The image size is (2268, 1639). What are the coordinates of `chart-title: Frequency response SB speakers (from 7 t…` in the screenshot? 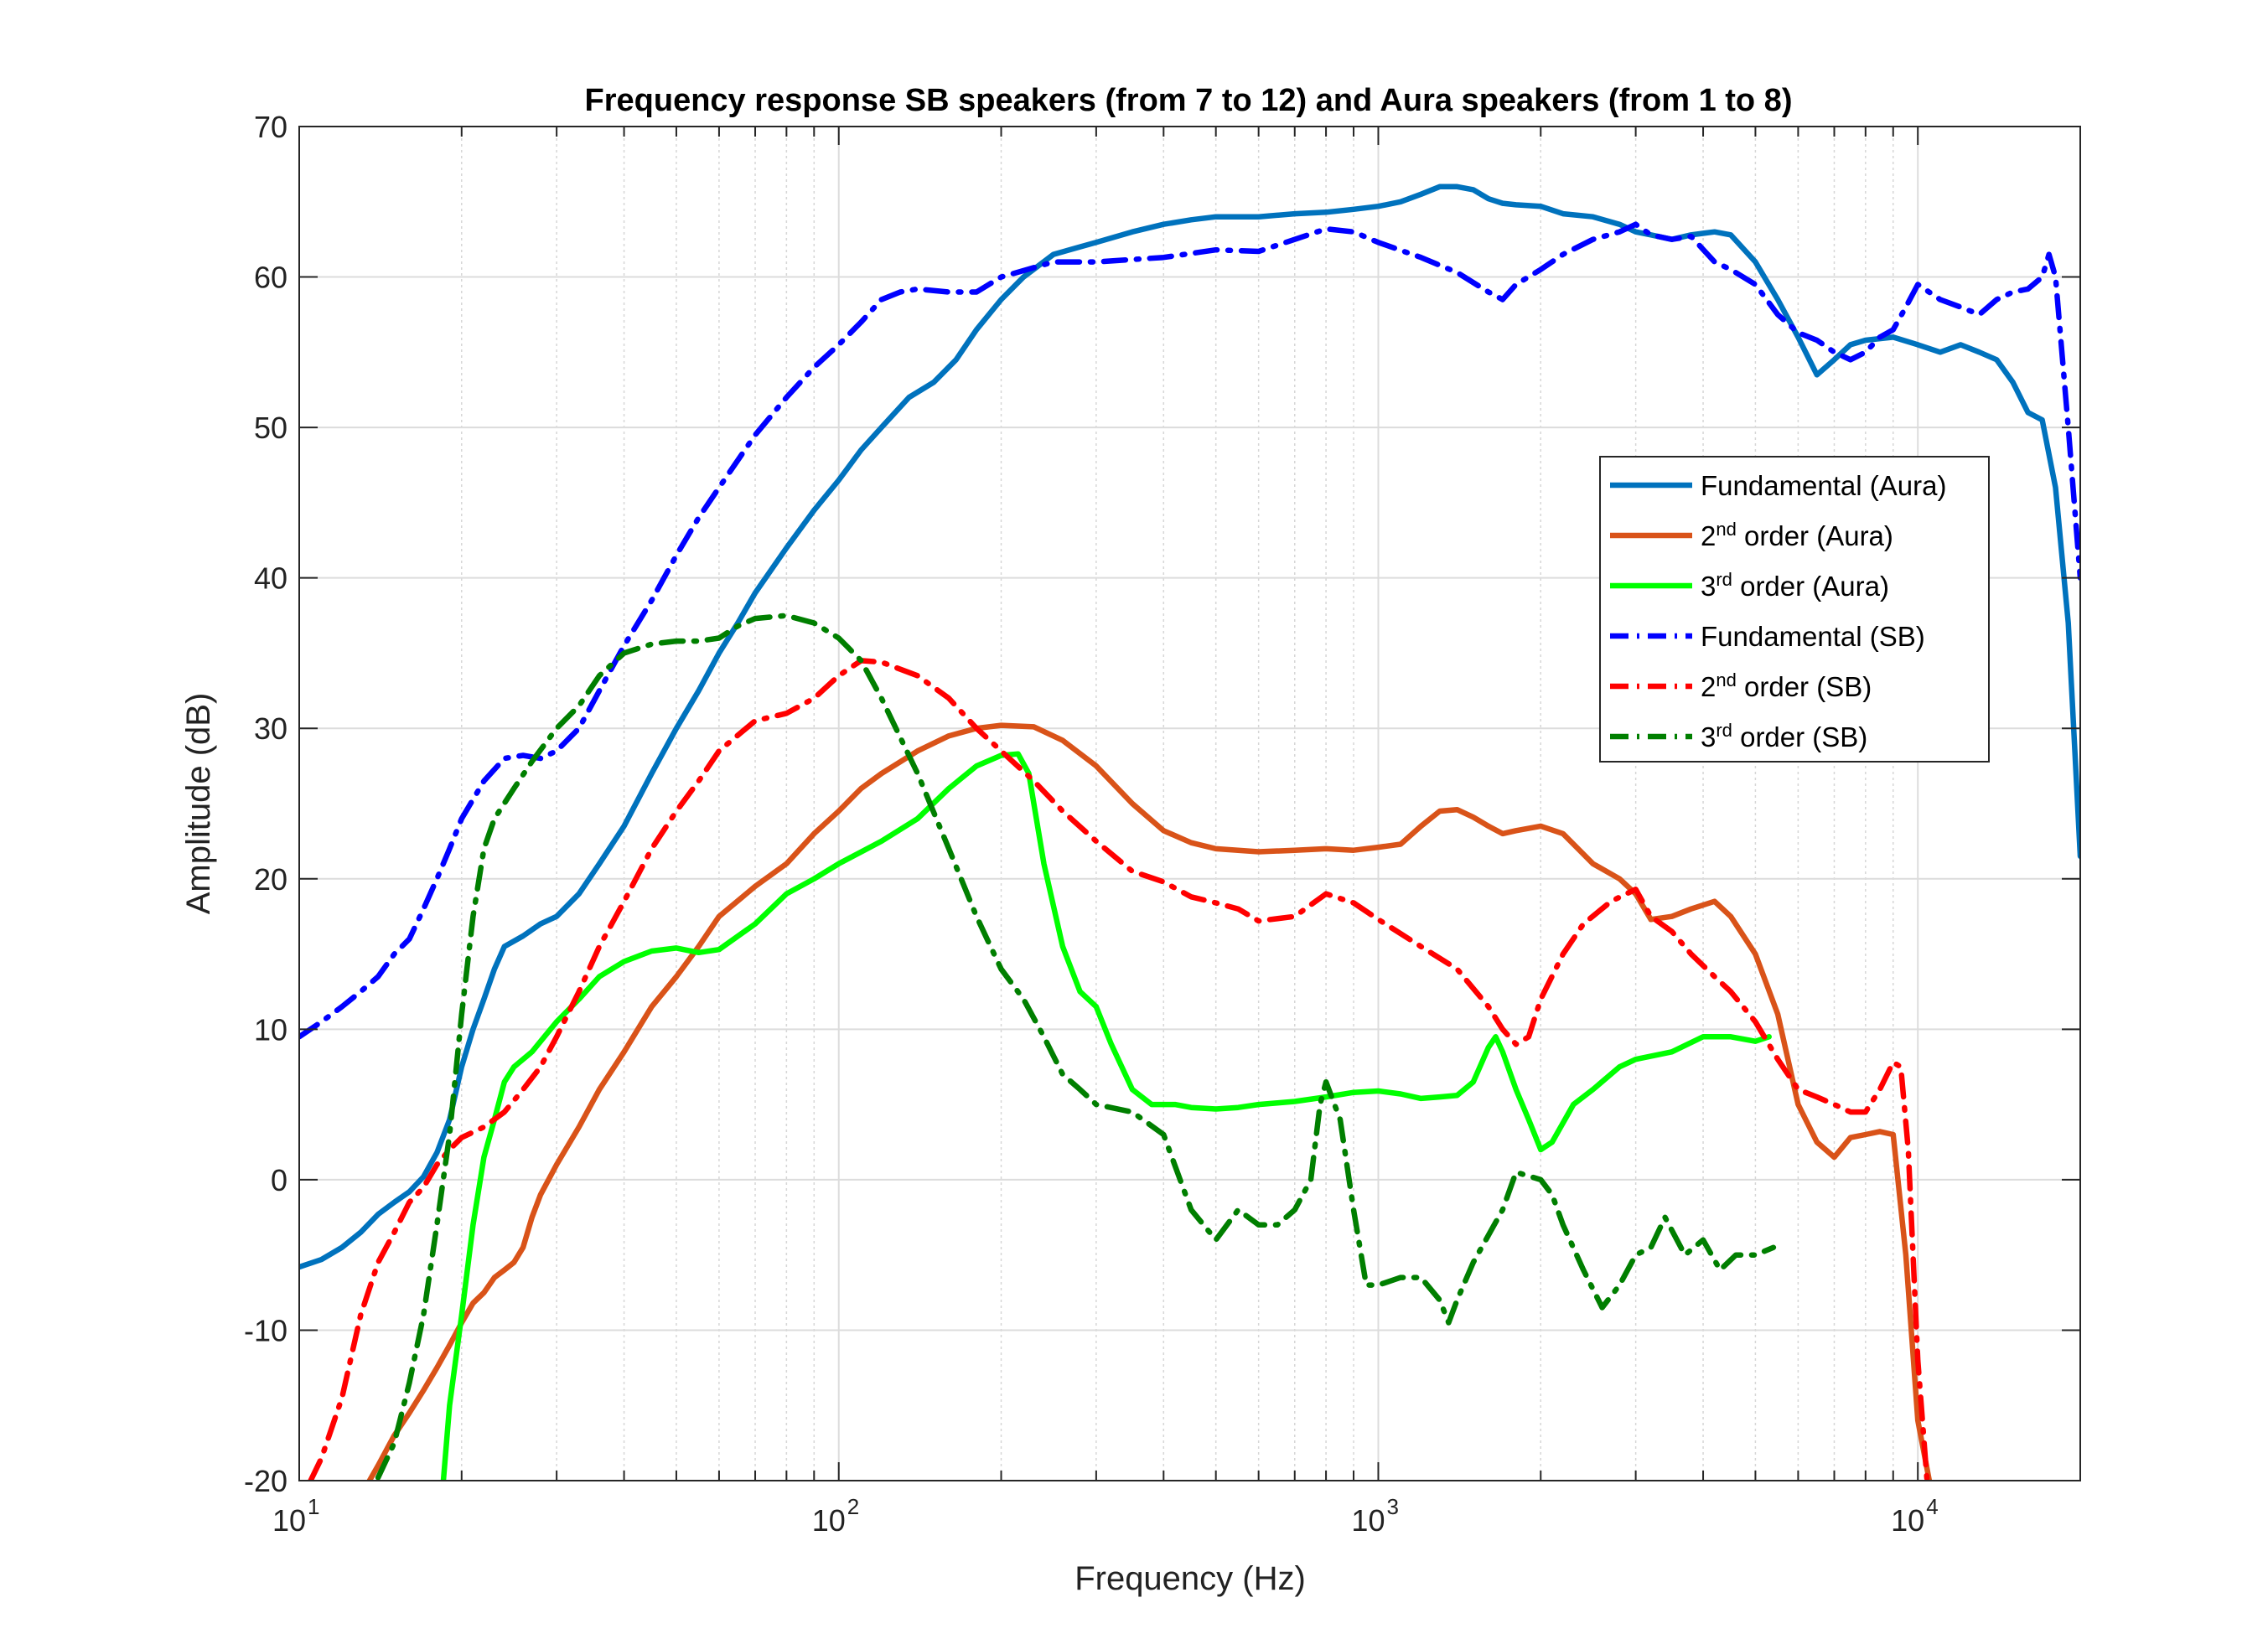 It's located at (1189, 101).